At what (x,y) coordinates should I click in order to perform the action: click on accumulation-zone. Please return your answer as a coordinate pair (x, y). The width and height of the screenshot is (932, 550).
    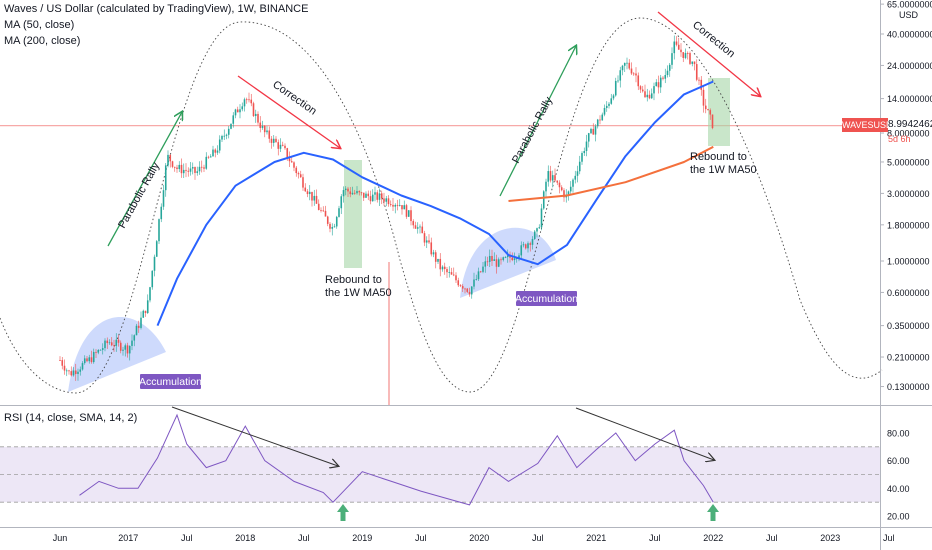
    Looking at the image, I should click on (117, 354).